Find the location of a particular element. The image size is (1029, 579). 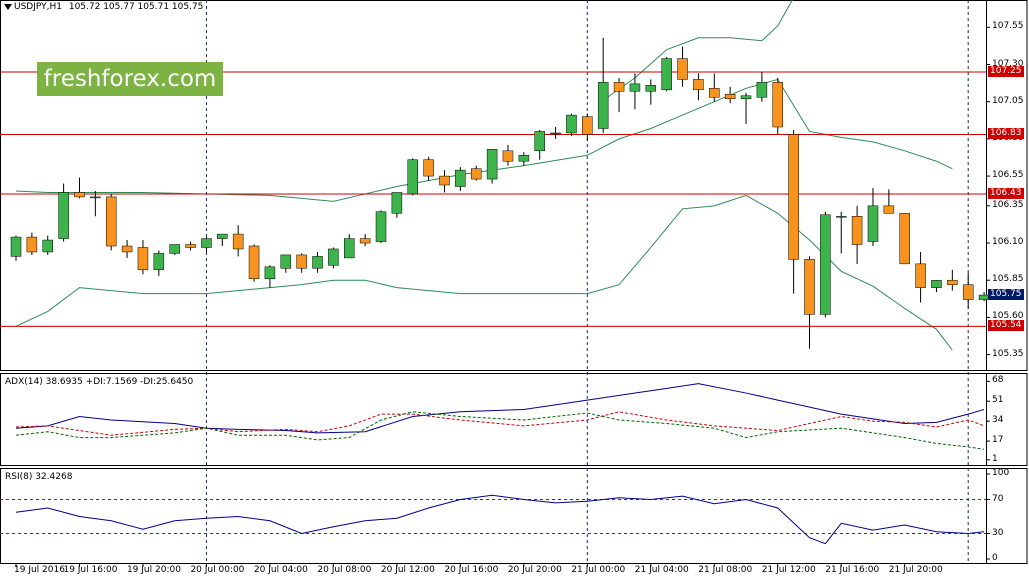

x-tick-label: 21 Jul 12:00 is located at coordinates (788, 570).